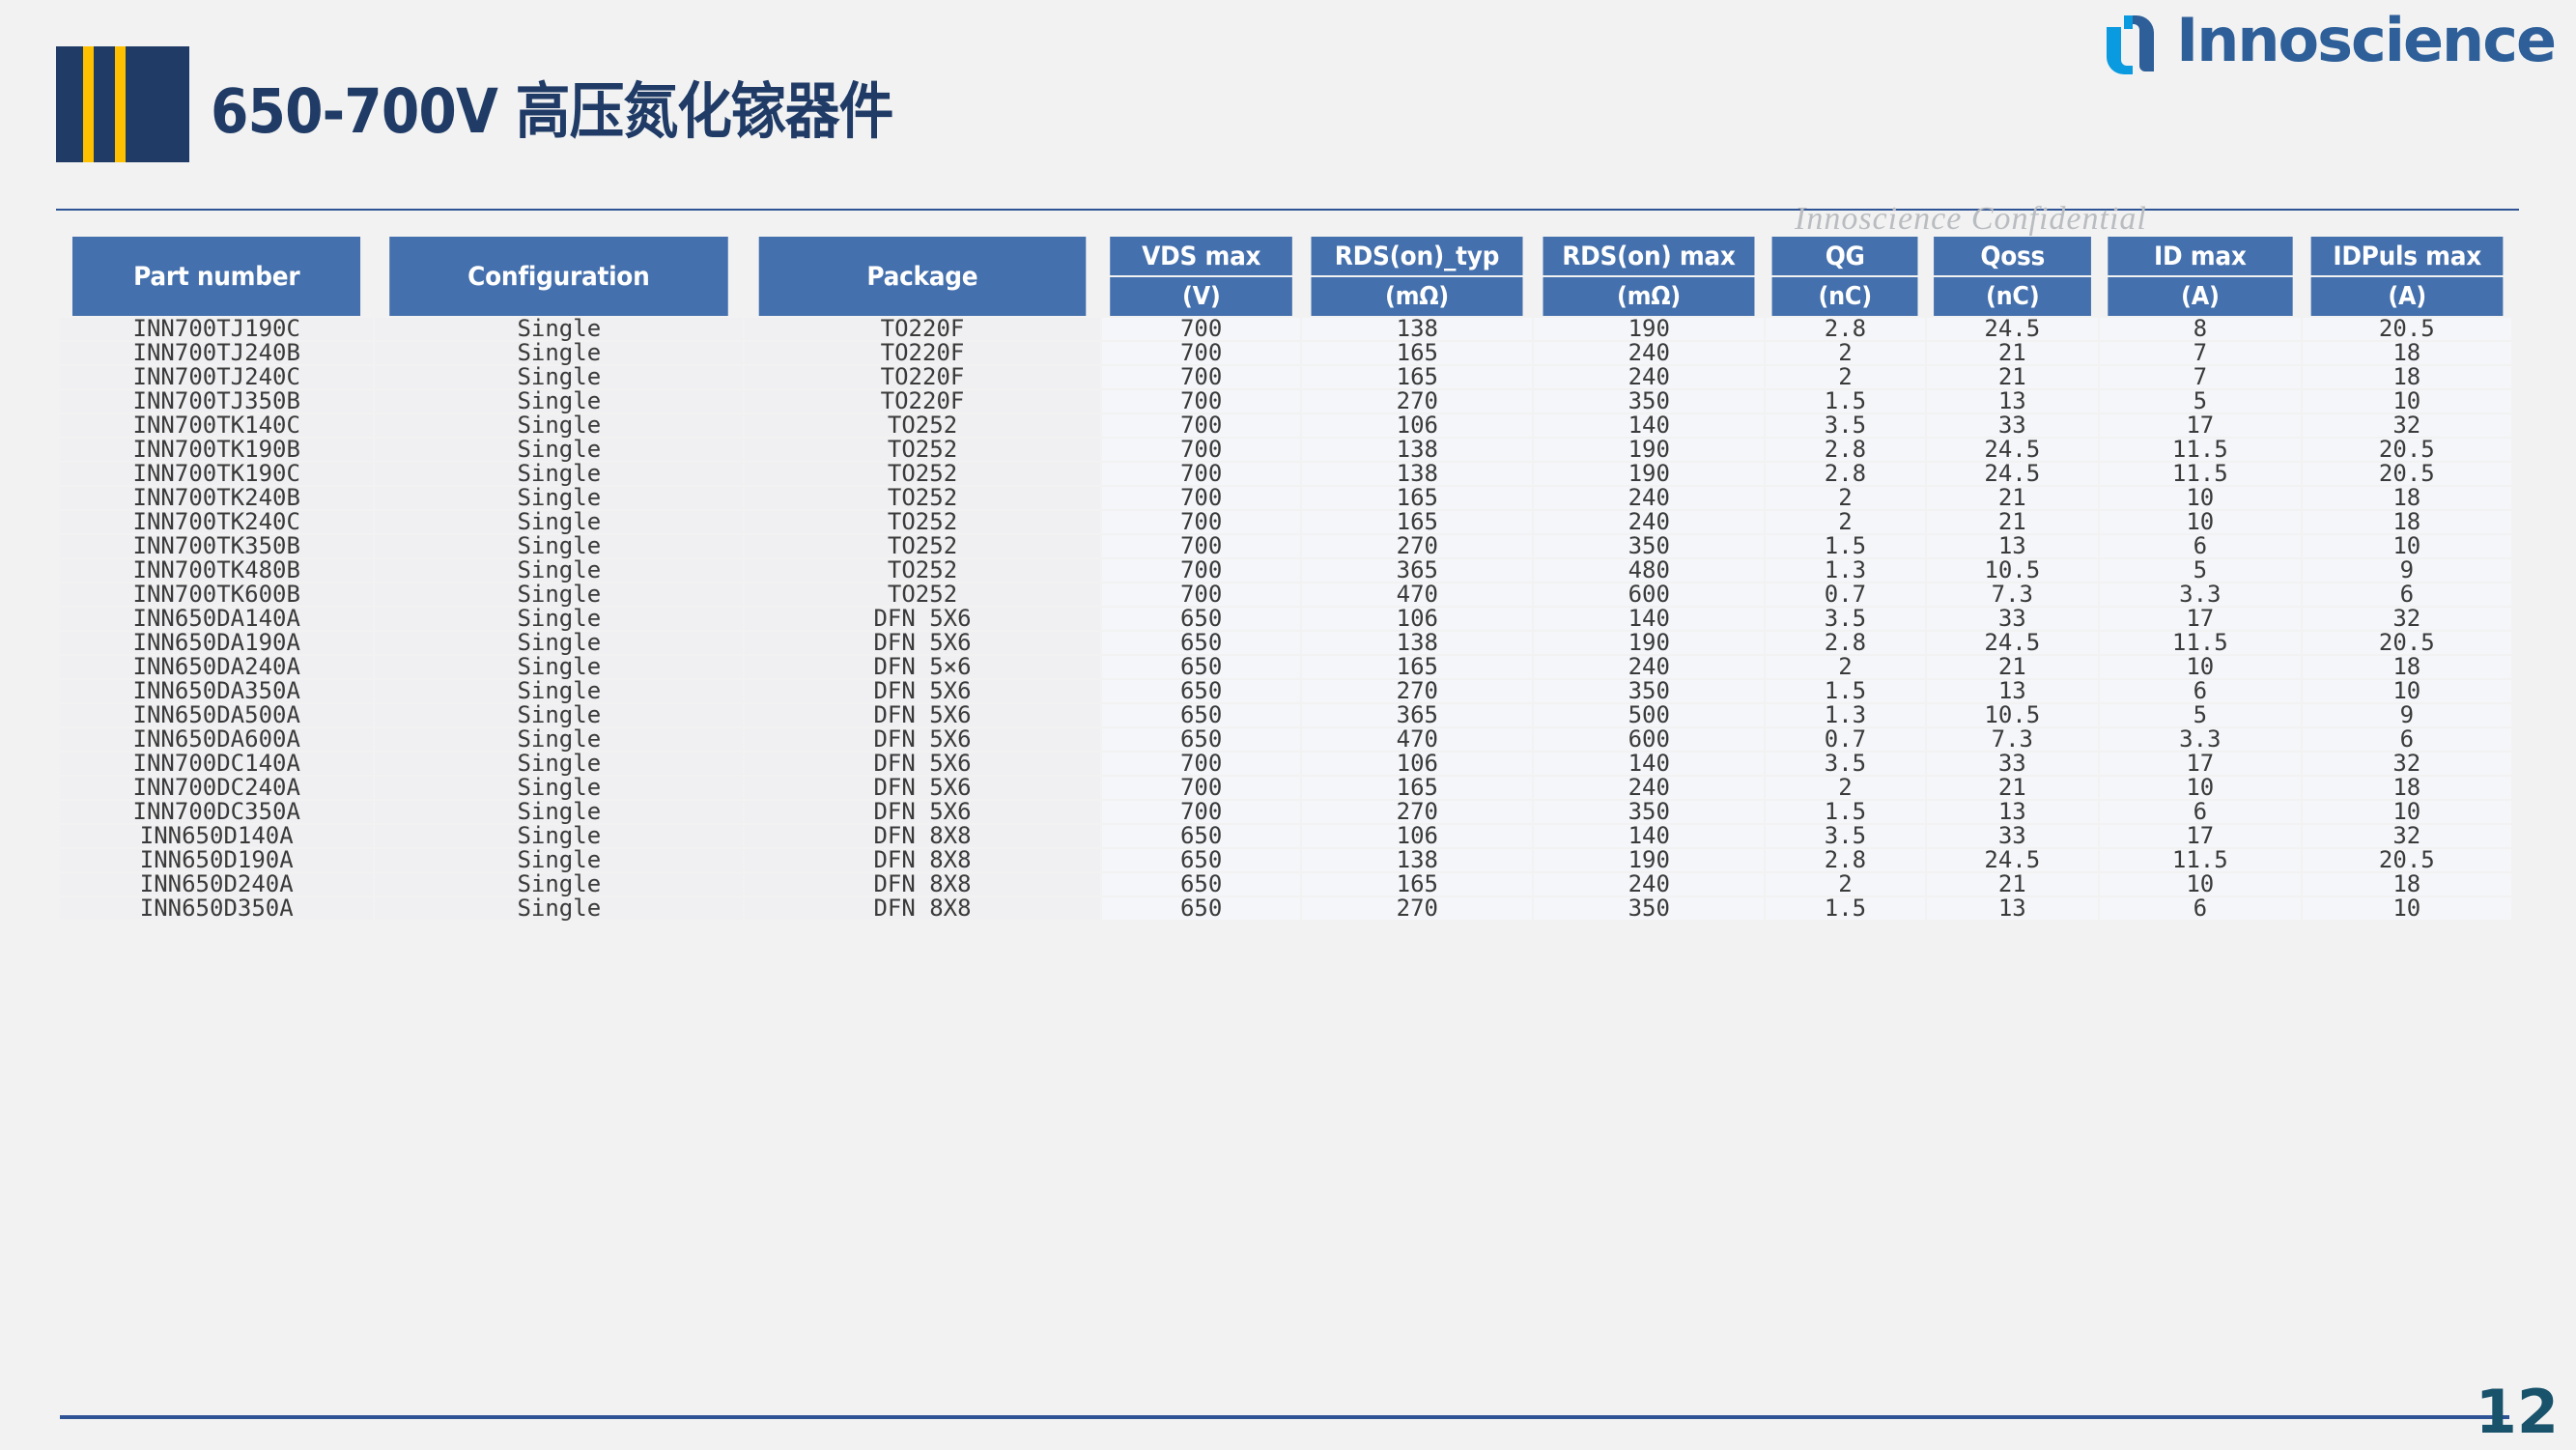  I want to click on header-divider, so click(1287, 210).